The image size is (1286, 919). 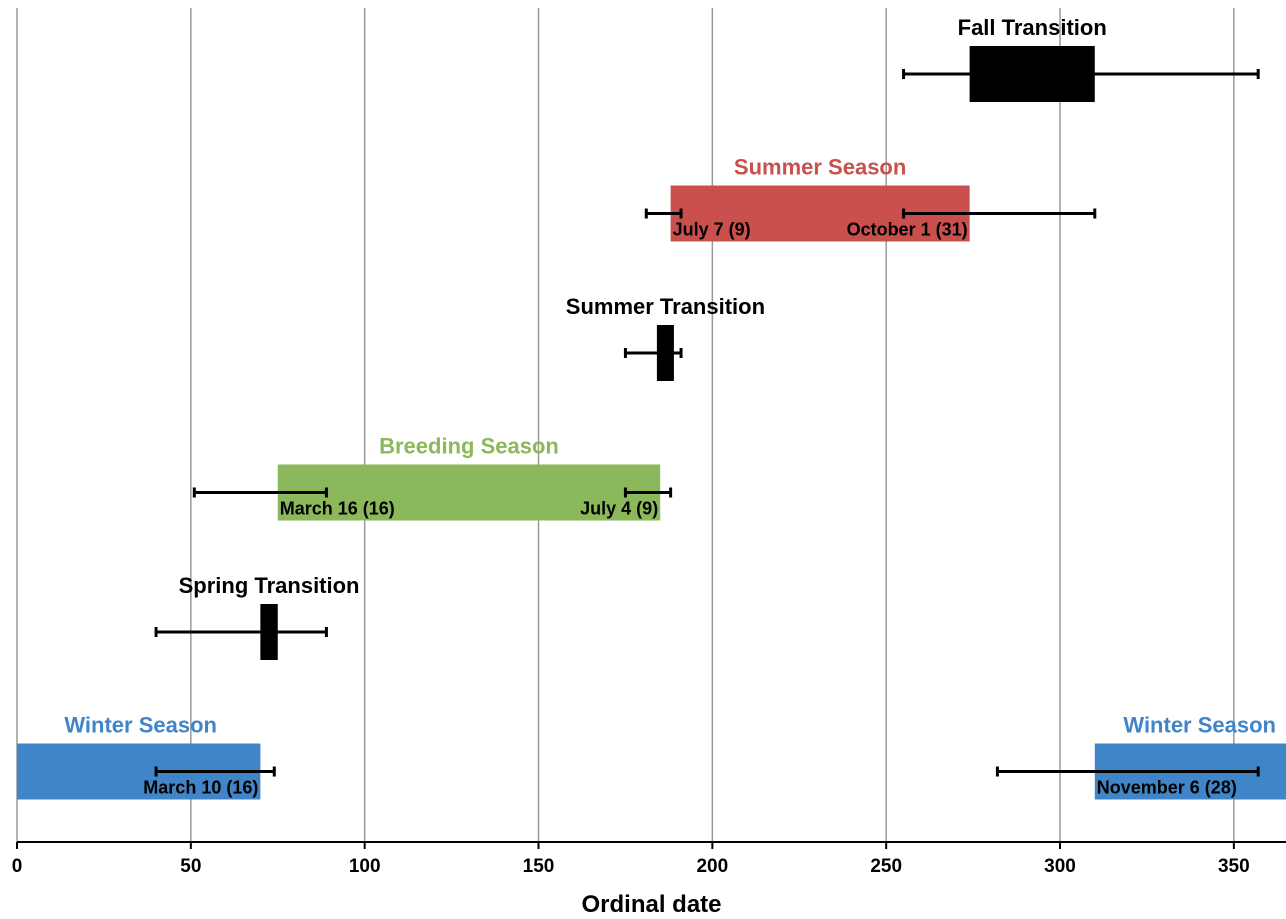 What do you see at coordinates (712, 230) in the screenshot?
I see `summer-season-start-label: July 7 (9)` at bounding box center [712, 230].